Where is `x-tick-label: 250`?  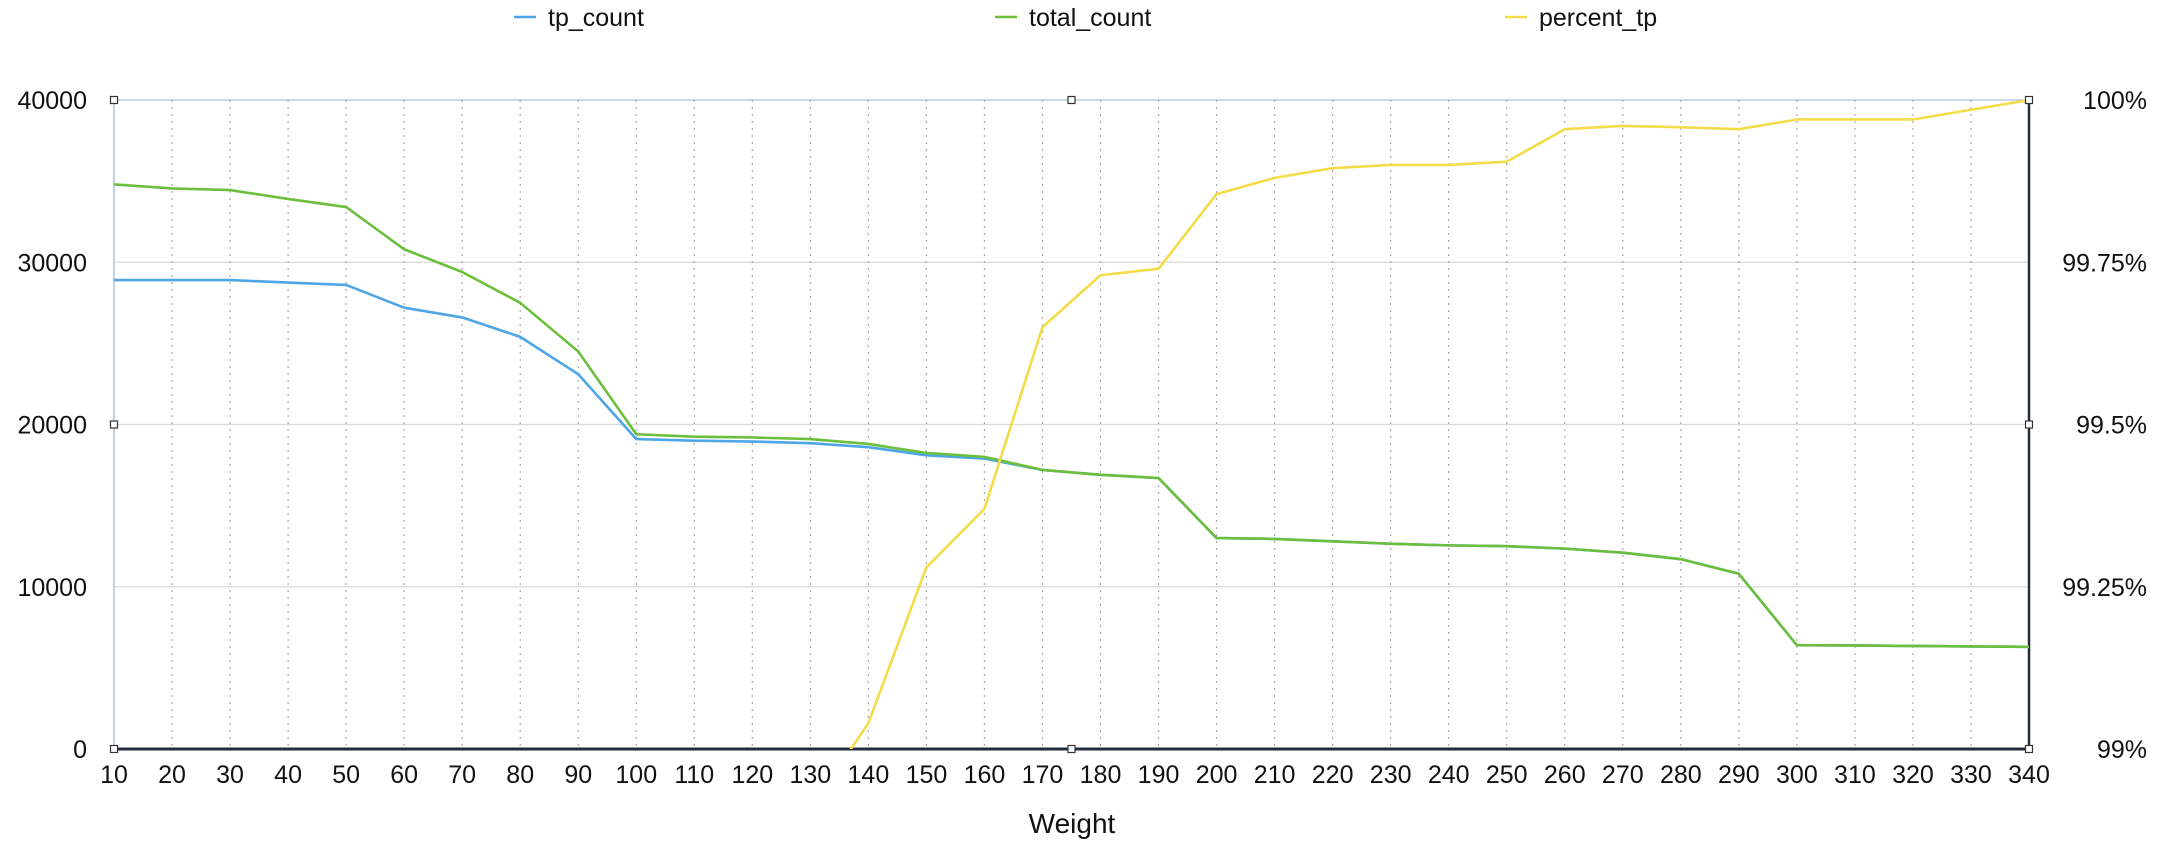
x-tick-label: 250 is located at coordinates (1507, 775).